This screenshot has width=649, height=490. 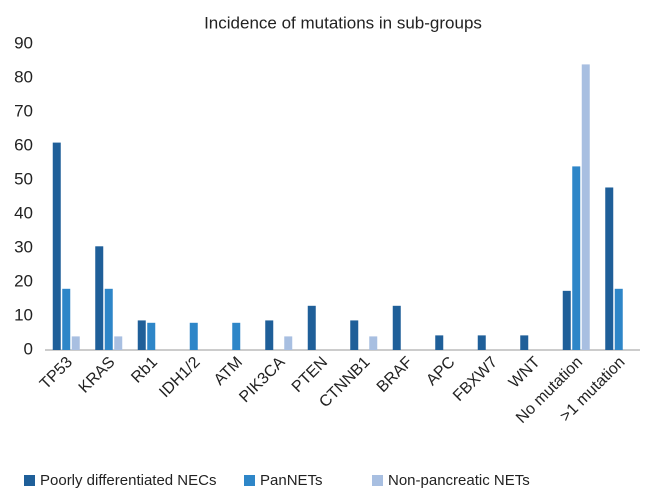 What do you see at coordinates (144, 370) in the screenshot?
I see `x-tick-label: Rb1` at bounding box center [144, 370].